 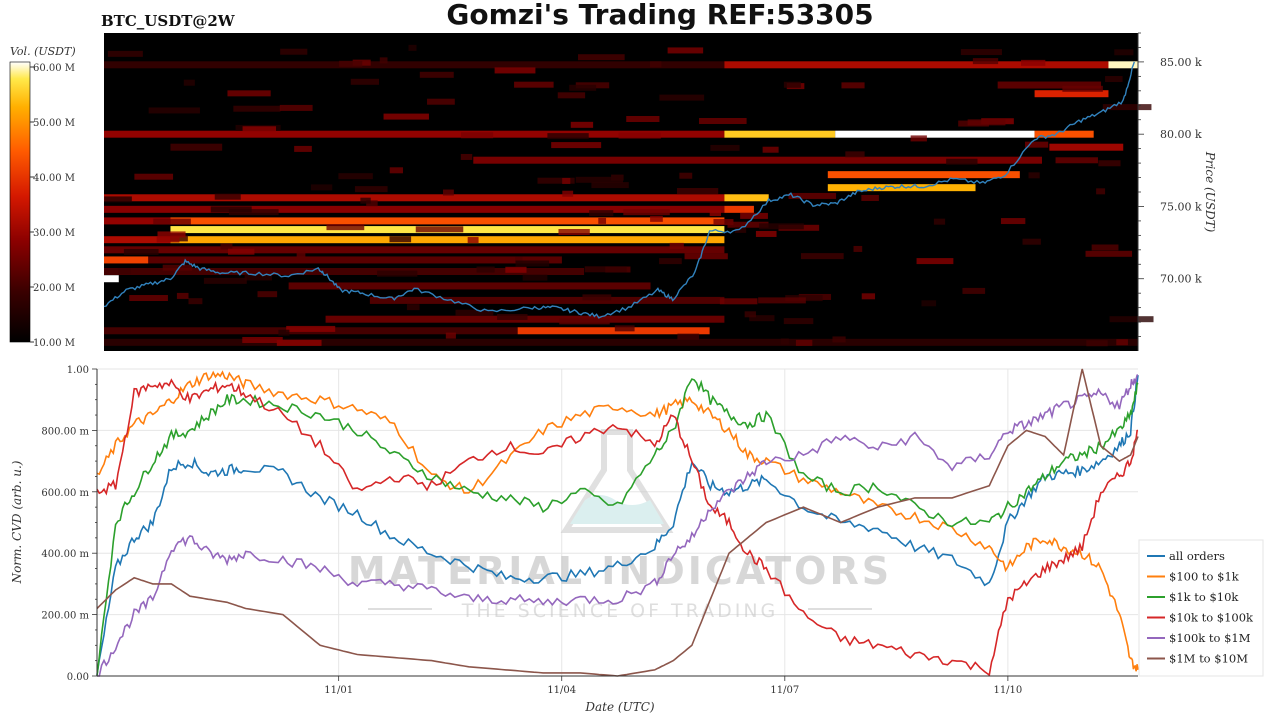 What do you see at coordinates (1181, 279) in the screenshot?
I see `price-tick-label: 70.00 k` at bounding box center [1181, 279].